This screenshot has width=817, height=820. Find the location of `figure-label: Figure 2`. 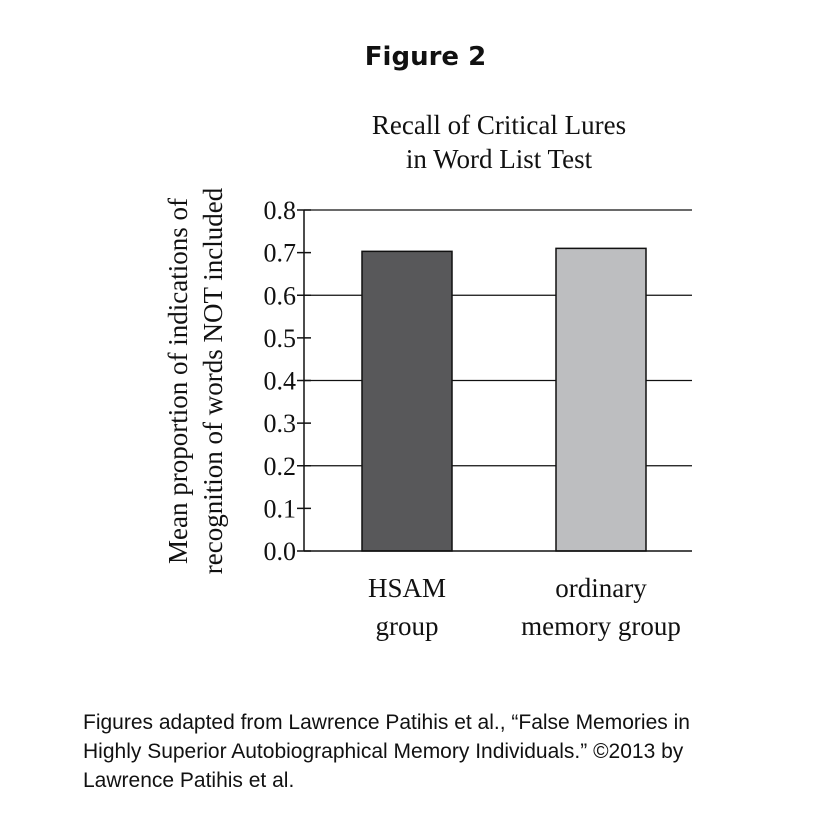

figure-label: Figure 2 is located at coordinates (425, 57).